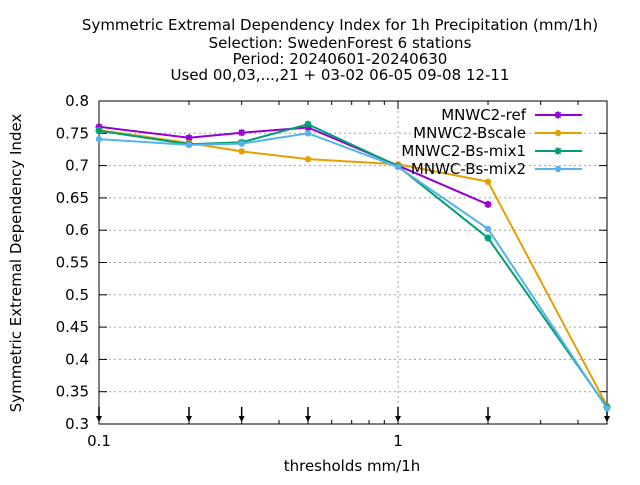  Describe the element at coordinates (398, 441) in the screenshot. I see `x-tick-label: 1` at that location.